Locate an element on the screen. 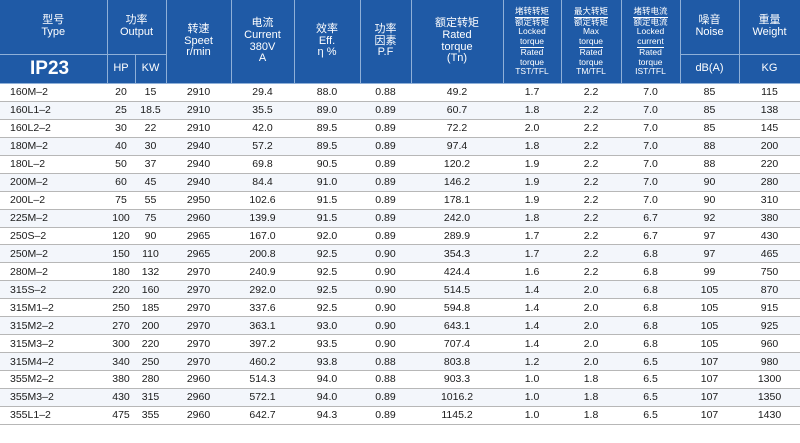  table-cell: 200.8 is located at coordinates (262, 254).